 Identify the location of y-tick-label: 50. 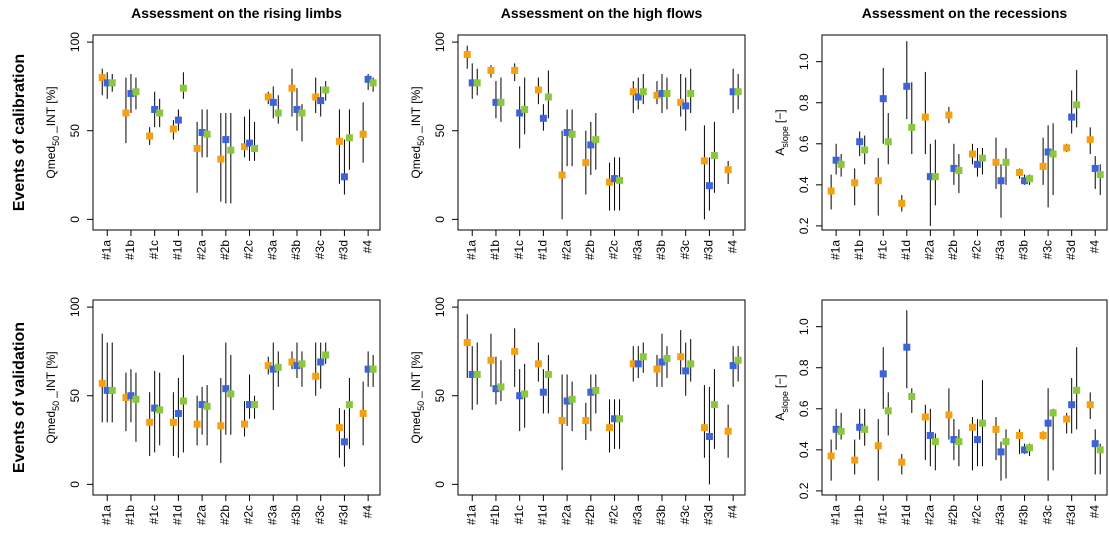
(75, 131).